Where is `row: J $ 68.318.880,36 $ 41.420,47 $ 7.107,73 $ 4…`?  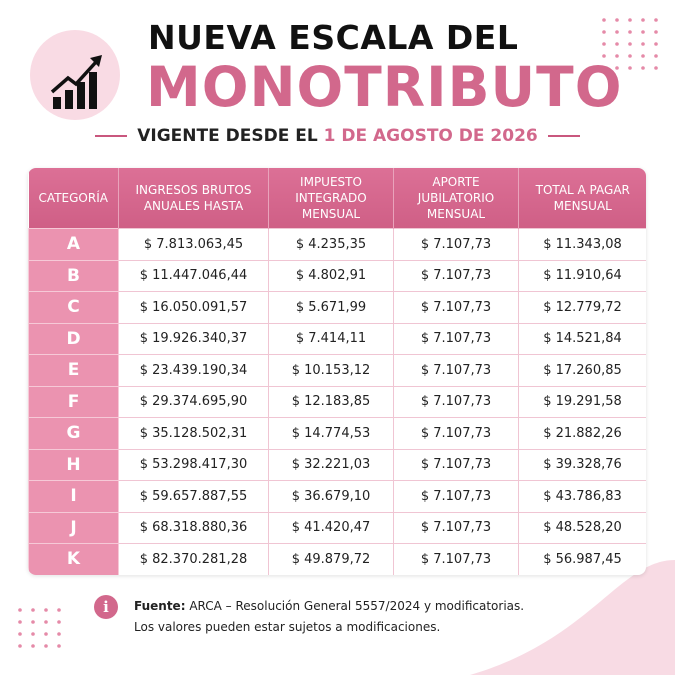 row: J $ 68.318.880,36 $ 41.420,47 $ 7.107,73 $ 4… is located at coordinates (337, 527).